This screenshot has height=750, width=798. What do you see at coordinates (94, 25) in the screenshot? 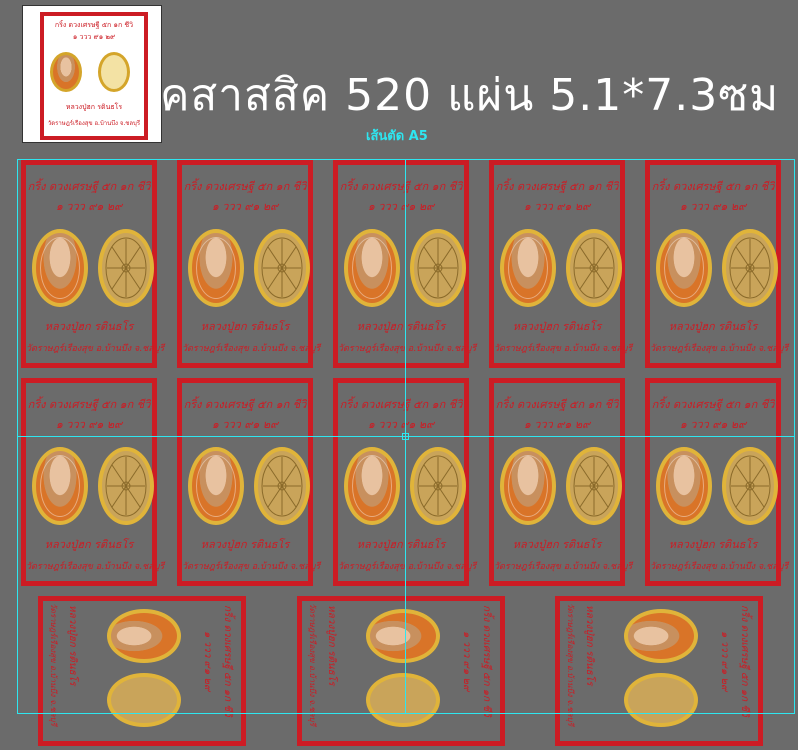
I see `thumbnail-line1: กริ้ง ดวงเศรษฐี ๕ก ๑ก ชีวิ` at bounding box center [94, 25].